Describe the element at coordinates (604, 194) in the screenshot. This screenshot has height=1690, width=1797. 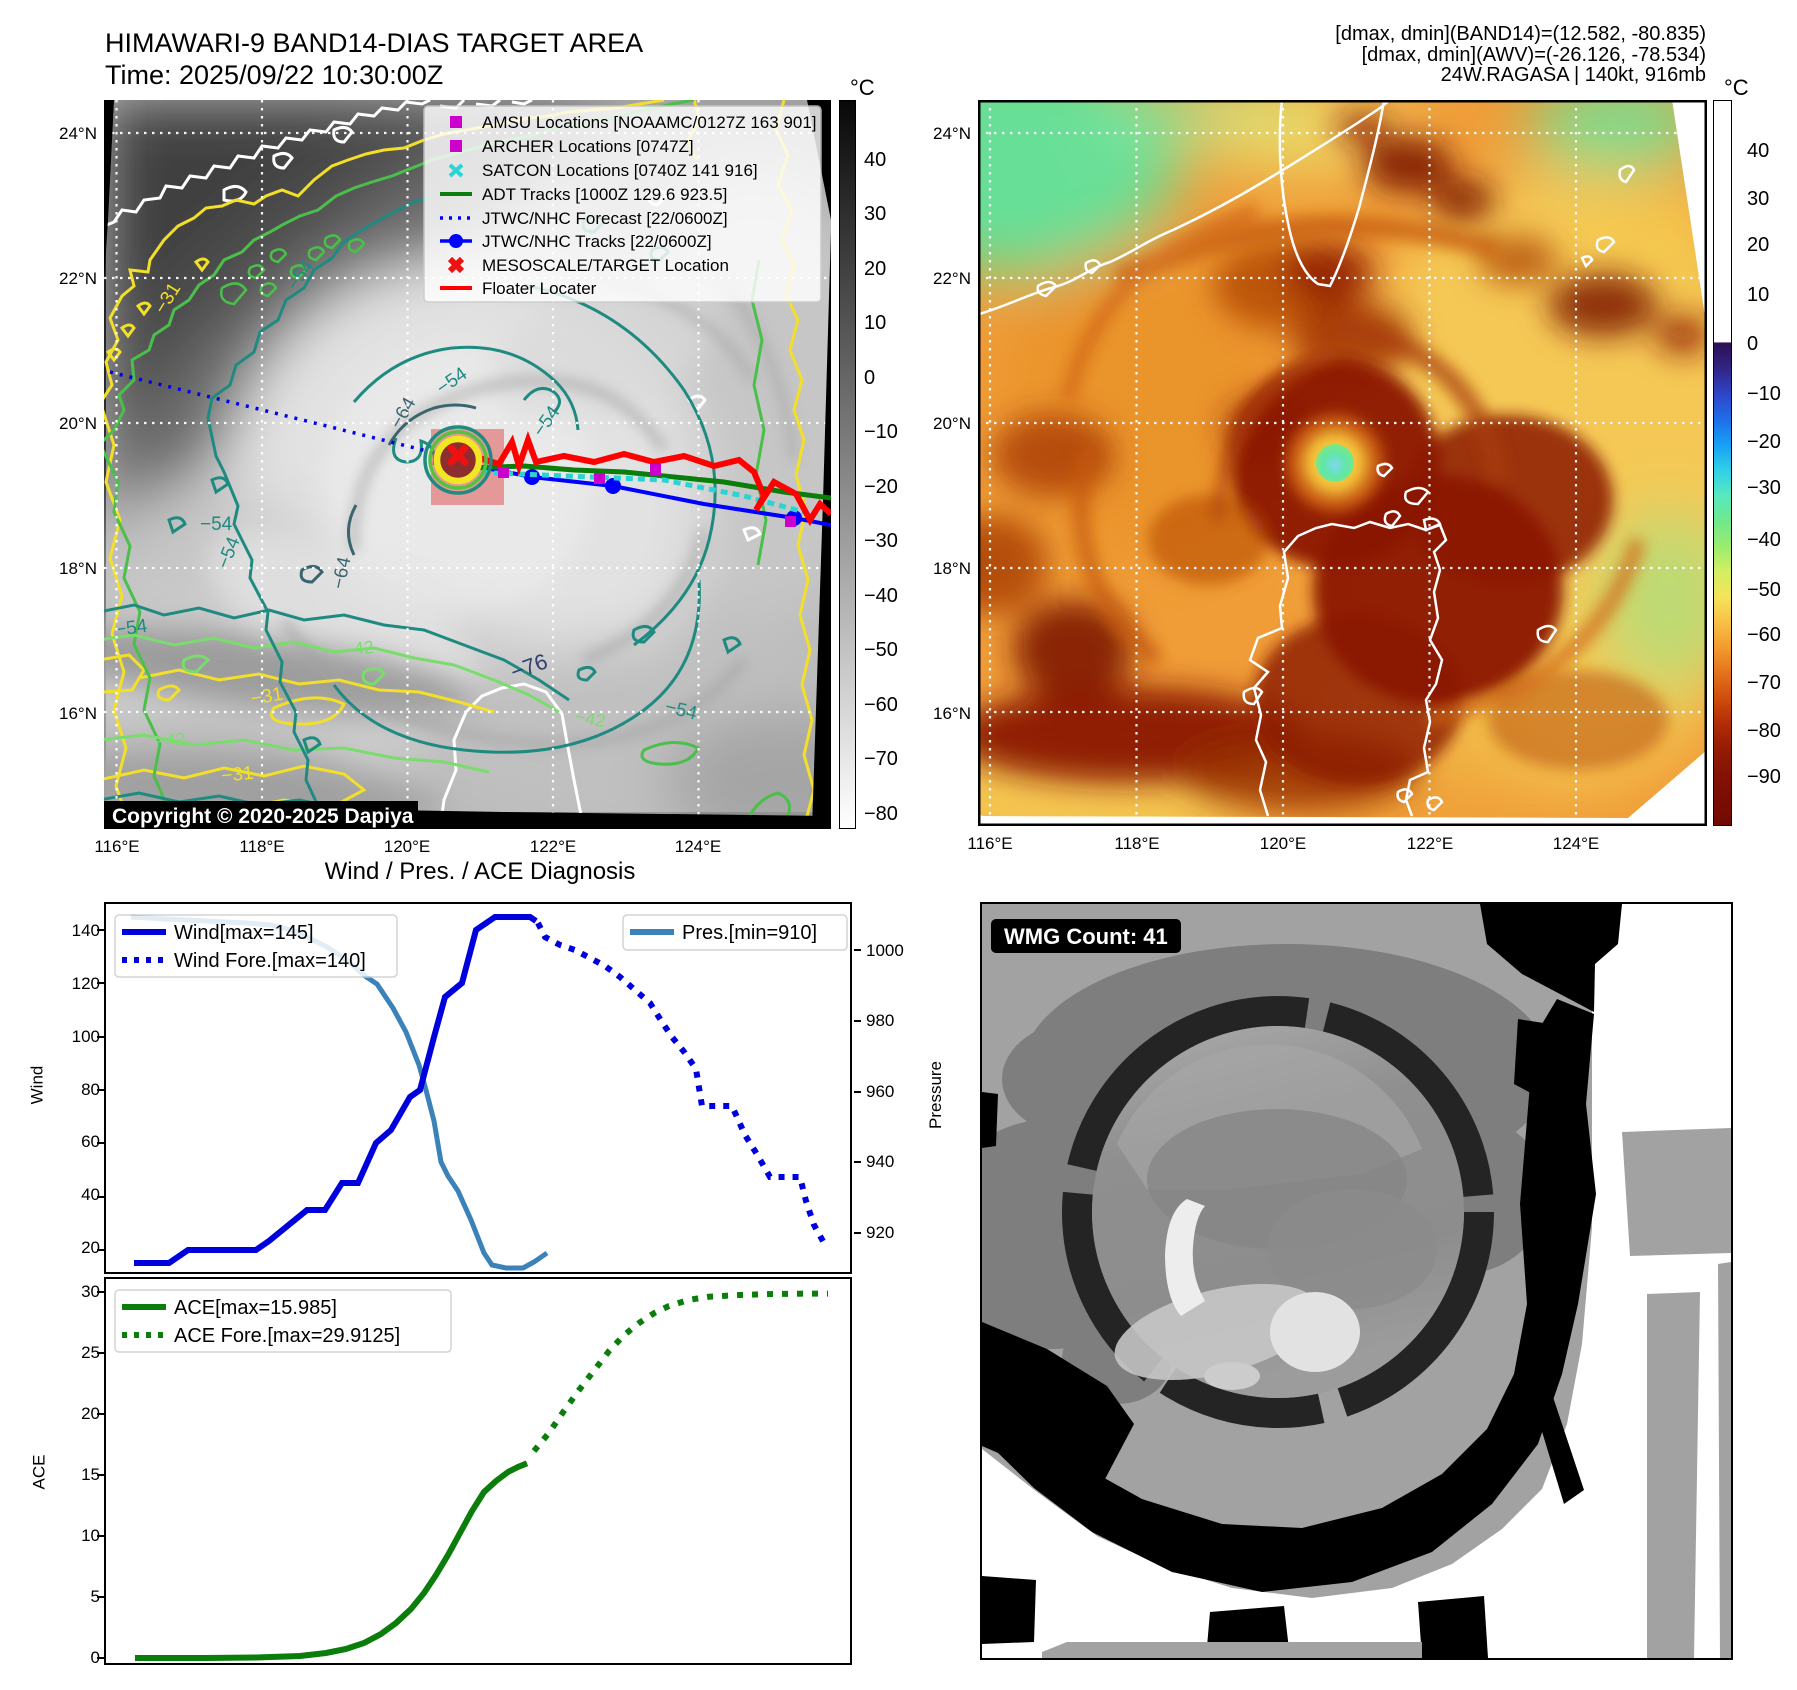
I see `svg-text: ADT Tracks [1000Z 129.6 923.5]` at that location.